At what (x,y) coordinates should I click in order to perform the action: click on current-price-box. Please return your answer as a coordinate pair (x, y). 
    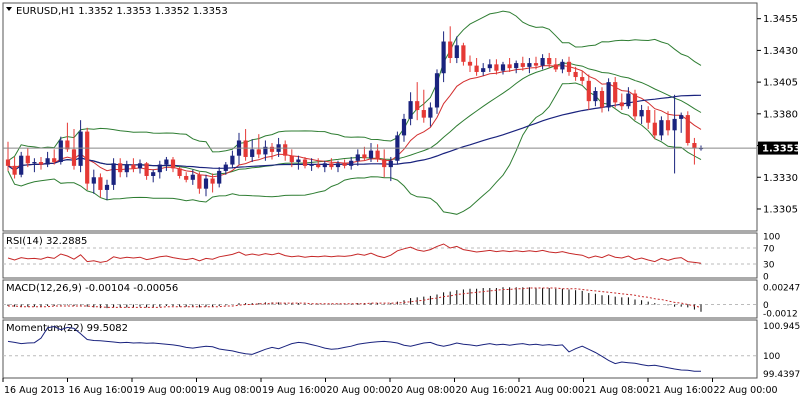
    Looking at the image, I should click on (778, 148).